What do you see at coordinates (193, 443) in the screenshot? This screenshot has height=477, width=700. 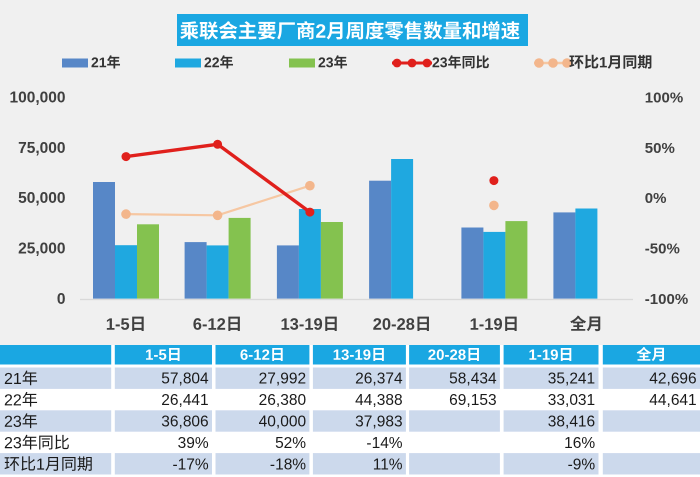 I see `svg-text: 39%` at bounding box center [193, 443].